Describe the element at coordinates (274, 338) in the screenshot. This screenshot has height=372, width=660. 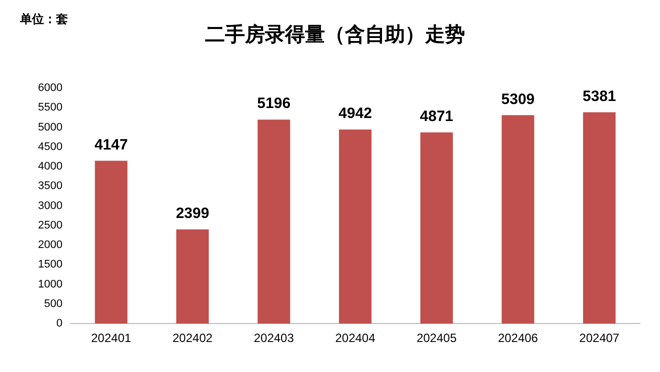
I see `x-tick-label: 202403` at that location.